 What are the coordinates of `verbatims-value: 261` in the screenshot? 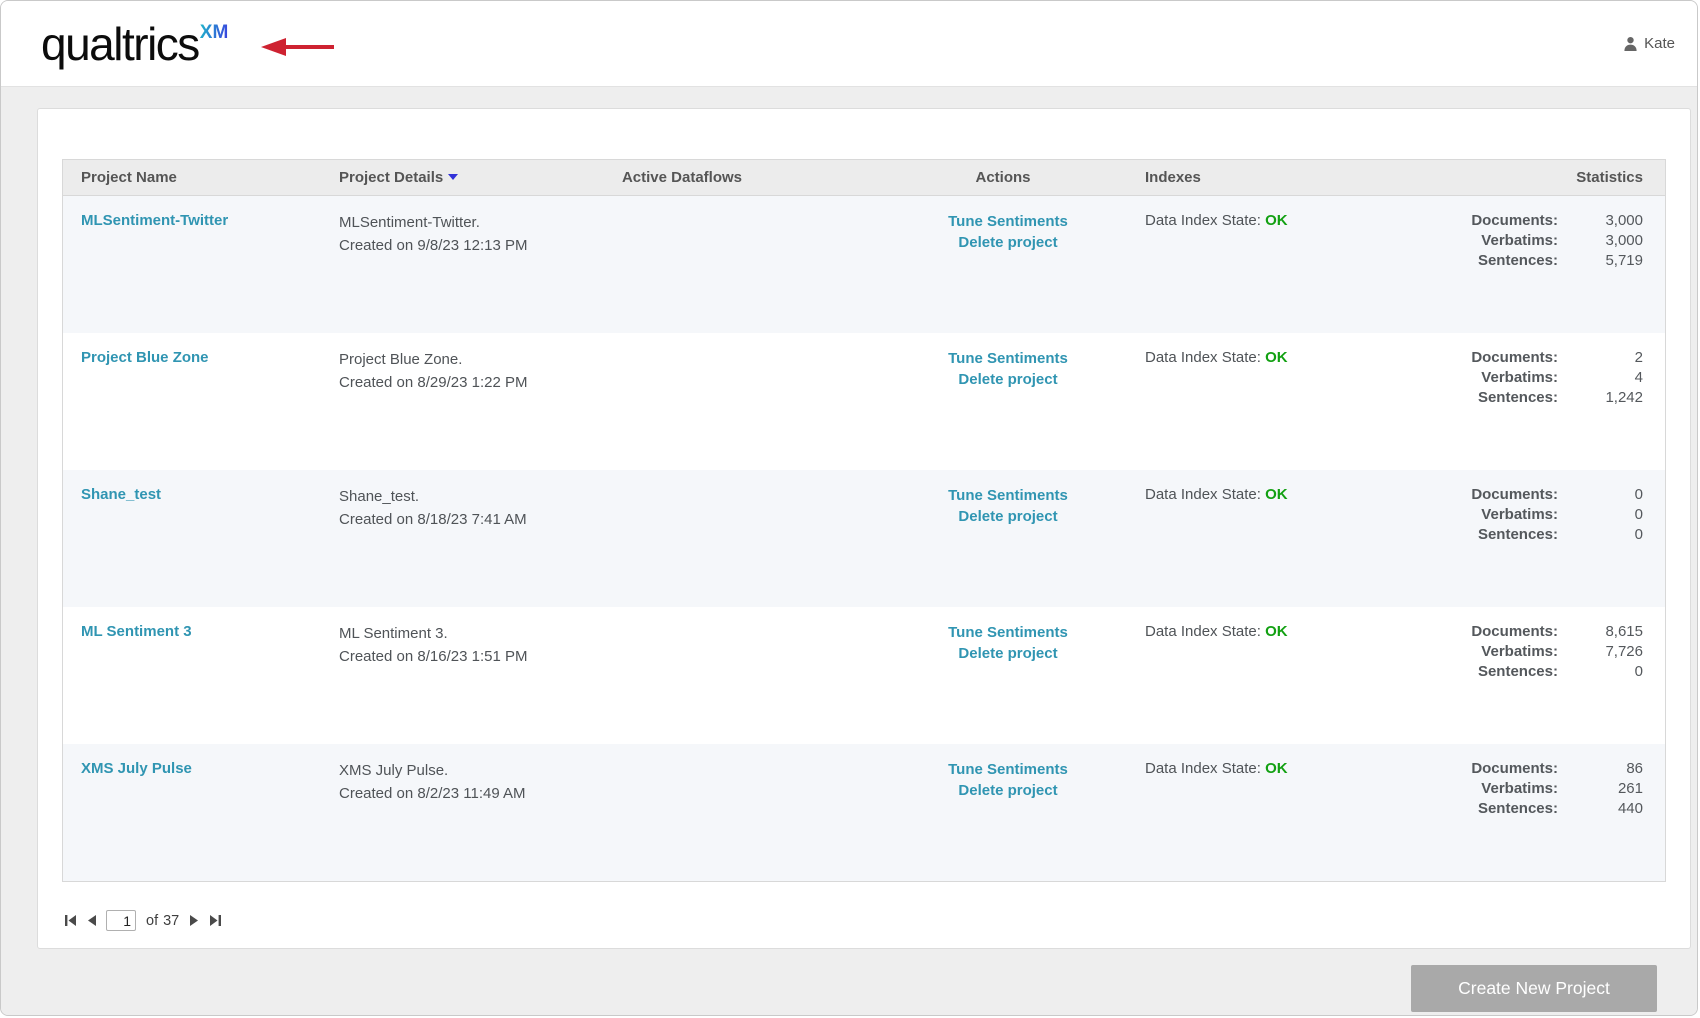 It's located at (1630, 788).